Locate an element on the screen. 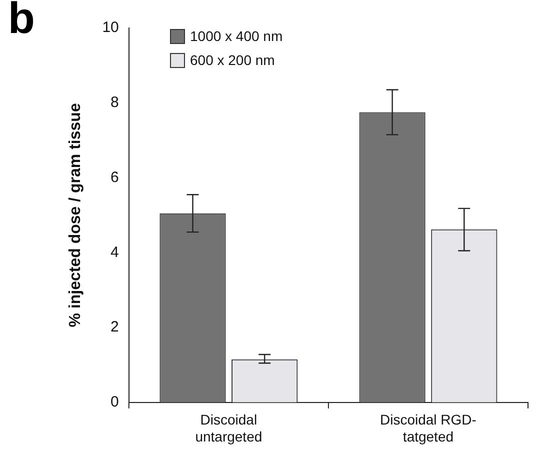  chart-title: b is located at coordinates (21, 22).